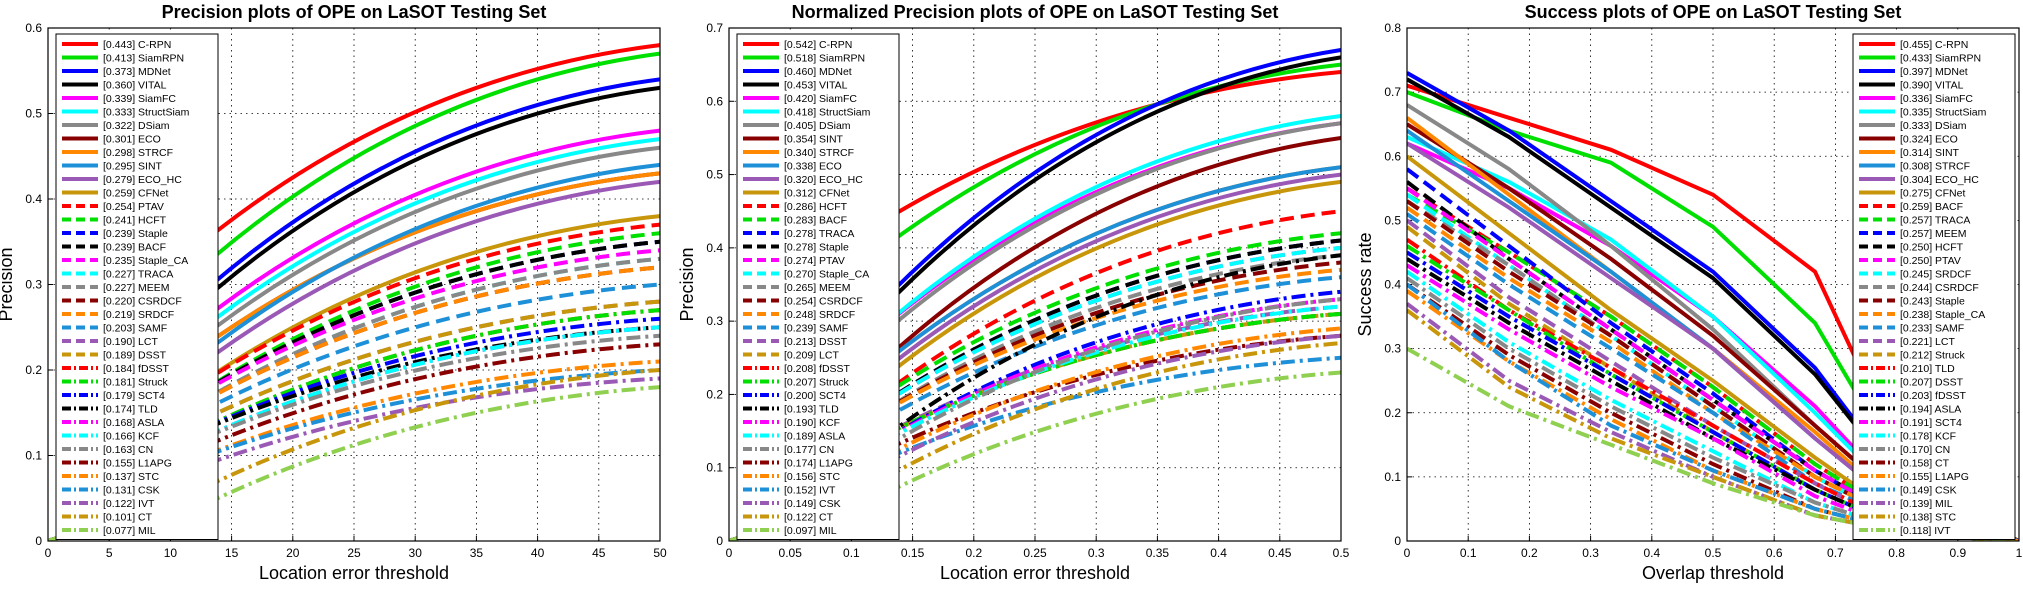  Describe the element at coordinates (1935, 167) in the screenshot. I see `legend-label: [0.308] STRCF` at that location.